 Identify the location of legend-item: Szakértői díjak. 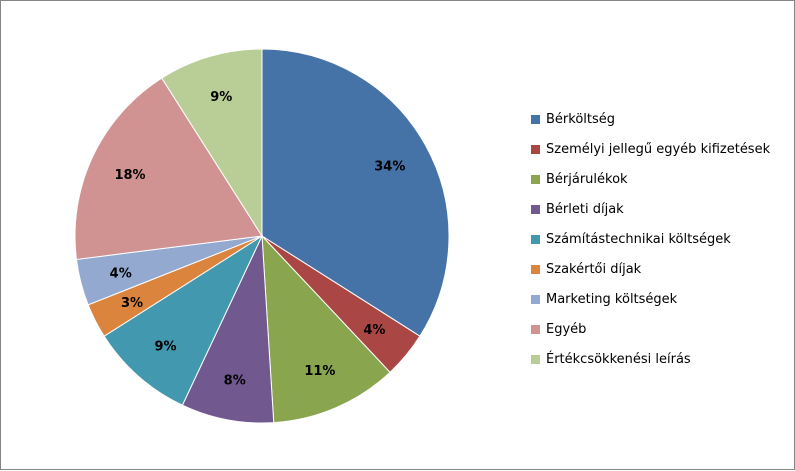
(650, 269).